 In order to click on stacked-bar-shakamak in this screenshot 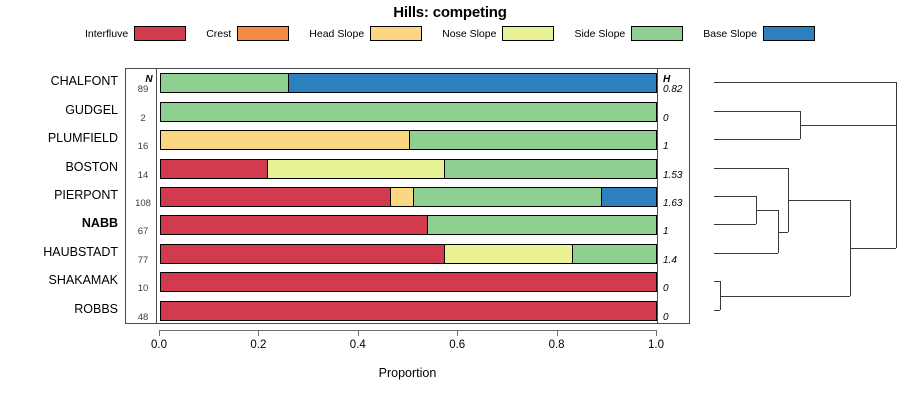, I will do `click(408, 282)`.